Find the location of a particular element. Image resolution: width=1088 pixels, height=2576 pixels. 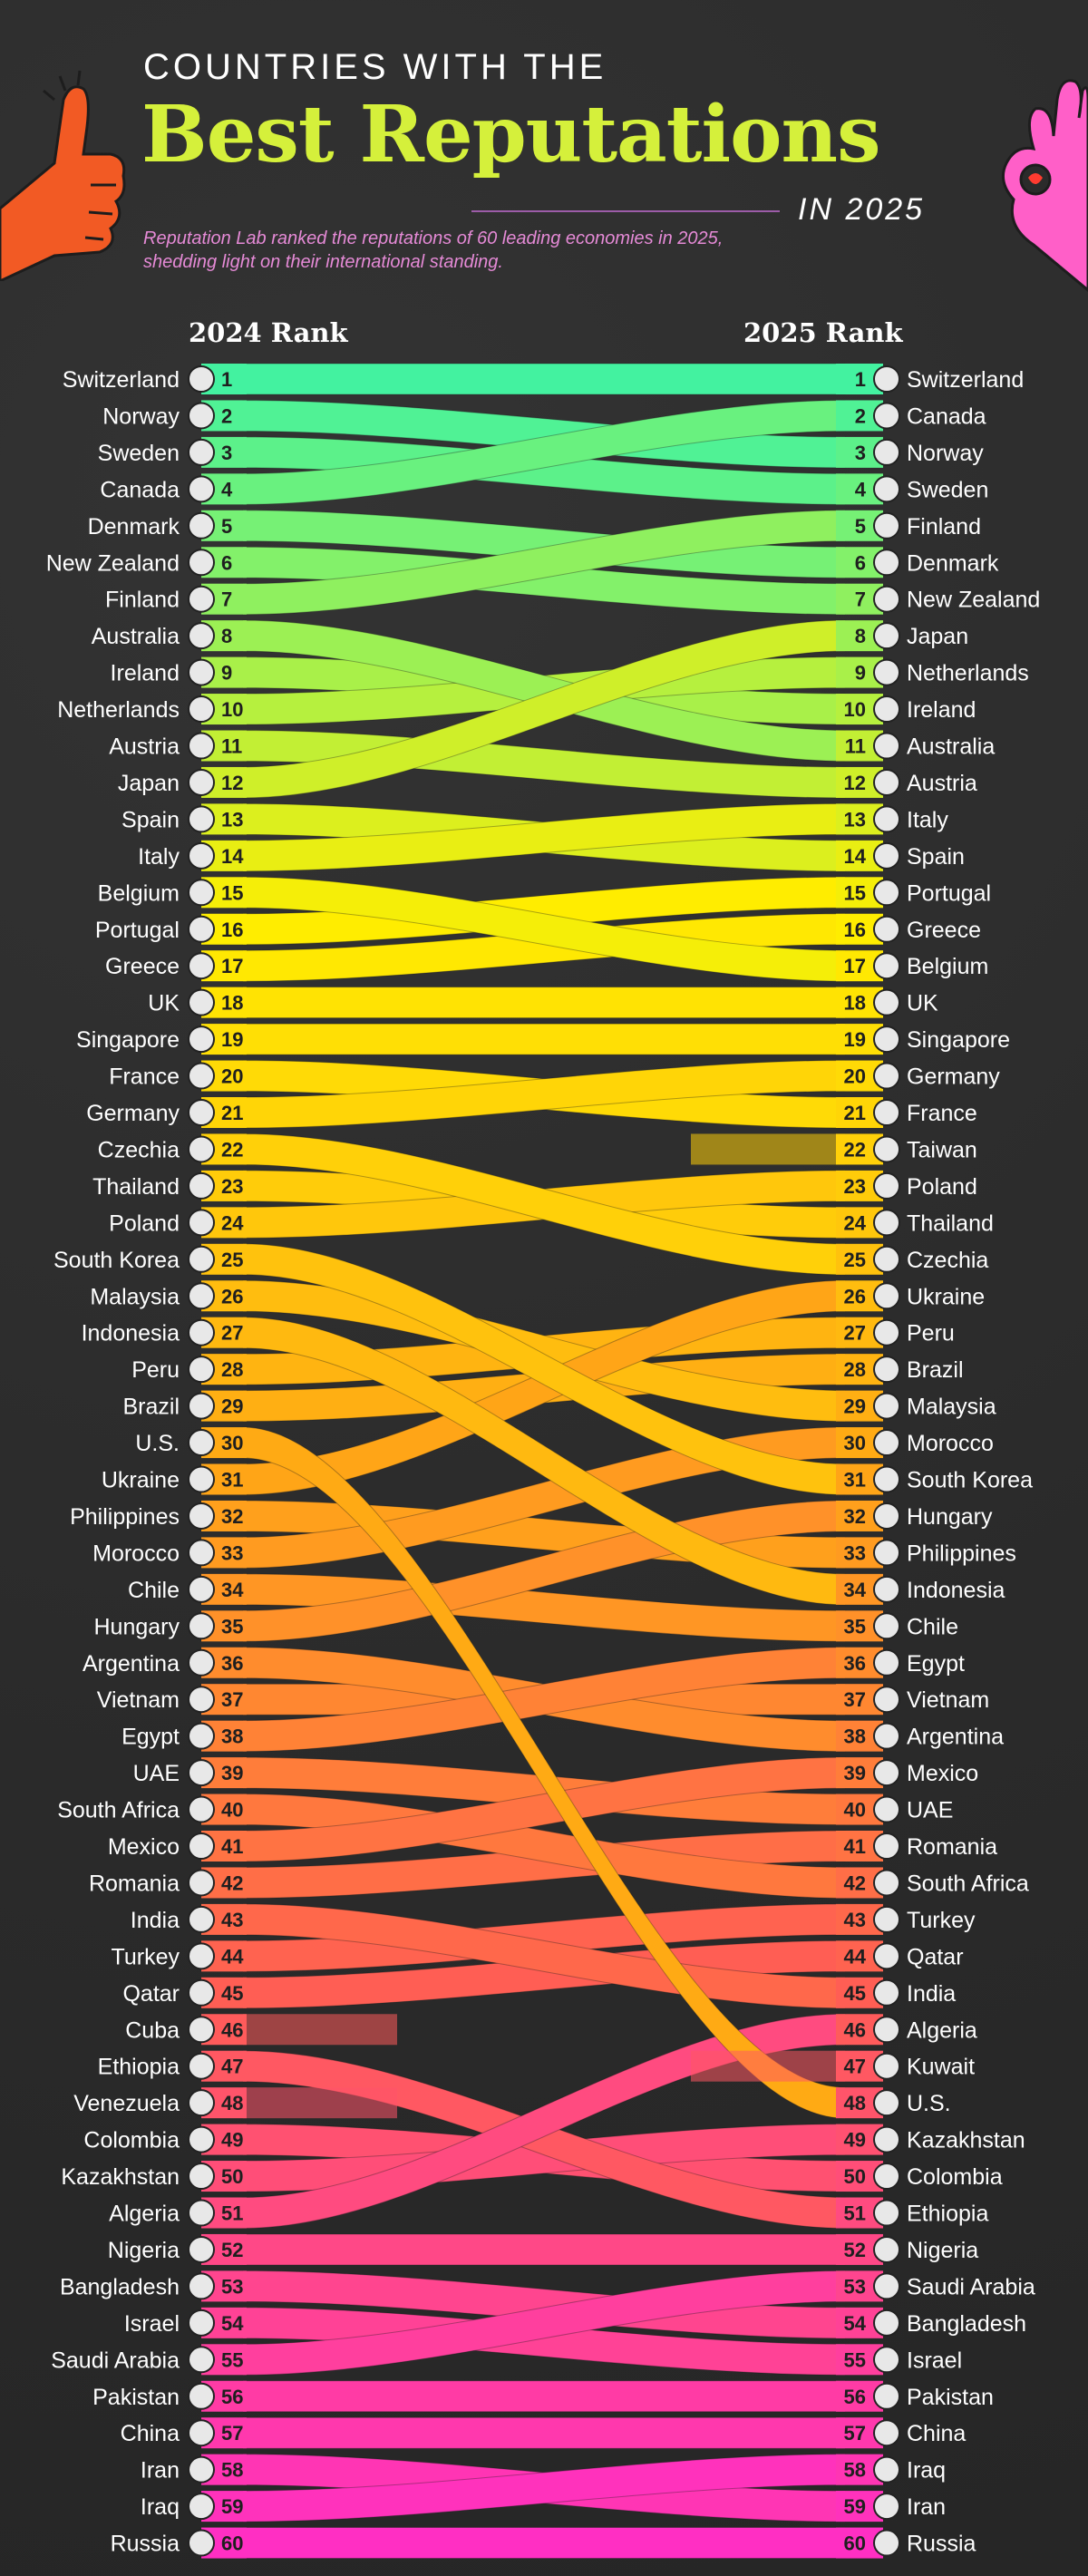

left-rank-number: 51 is located at coordinates (232, 2213).